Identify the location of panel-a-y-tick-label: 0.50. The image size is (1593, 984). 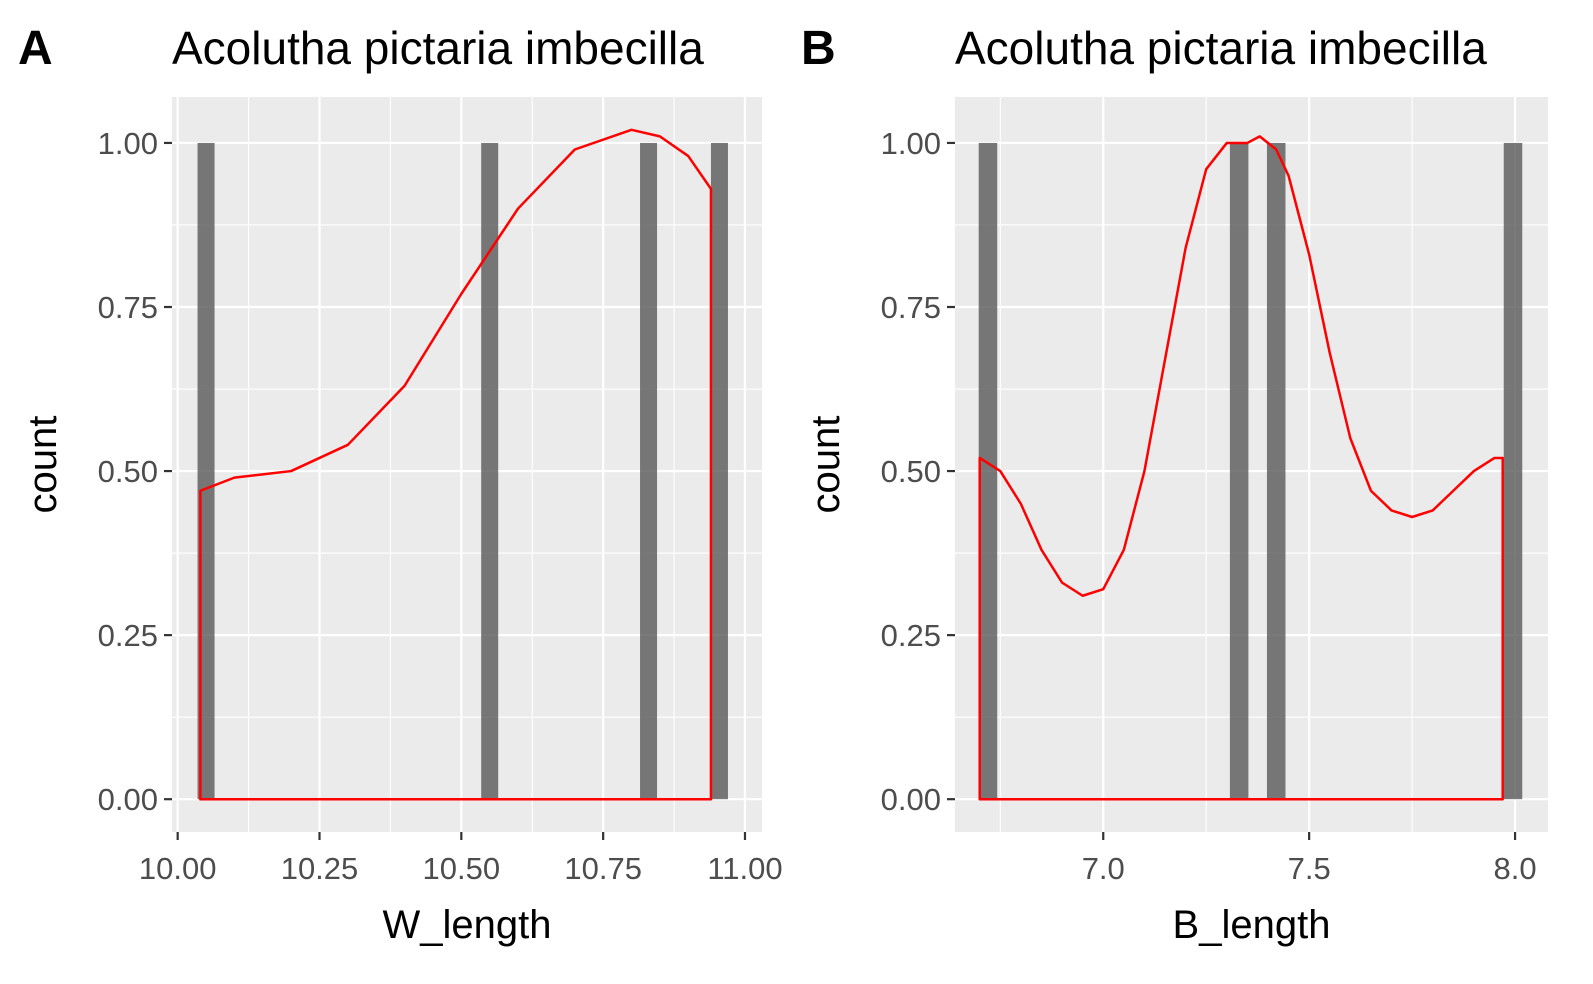
(128, 471).